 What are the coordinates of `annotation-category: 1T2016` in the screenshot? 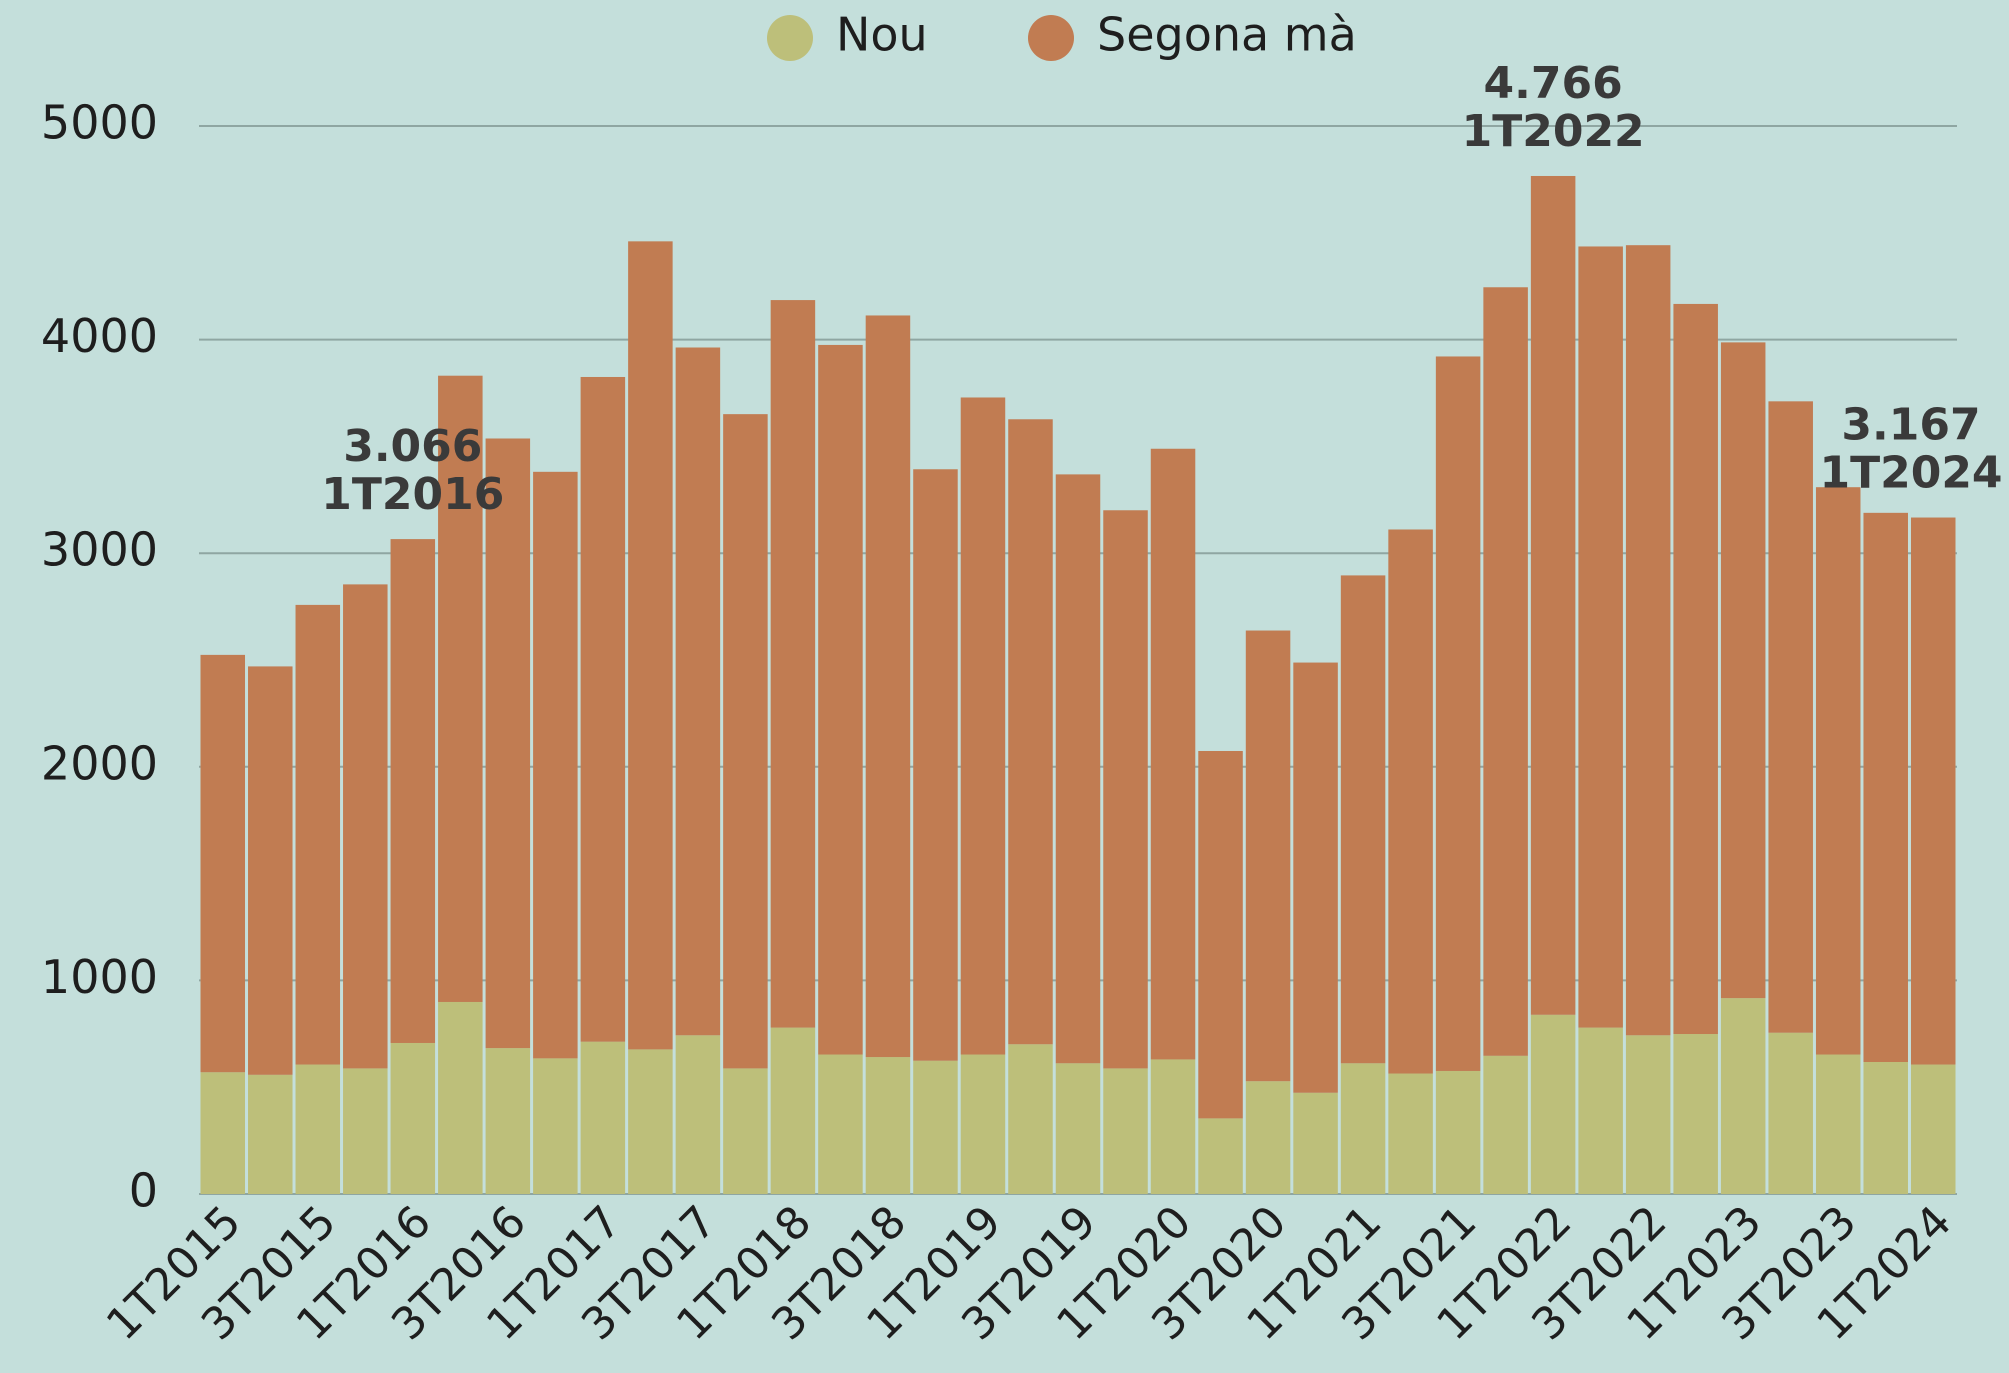 It's located at (412, 494).